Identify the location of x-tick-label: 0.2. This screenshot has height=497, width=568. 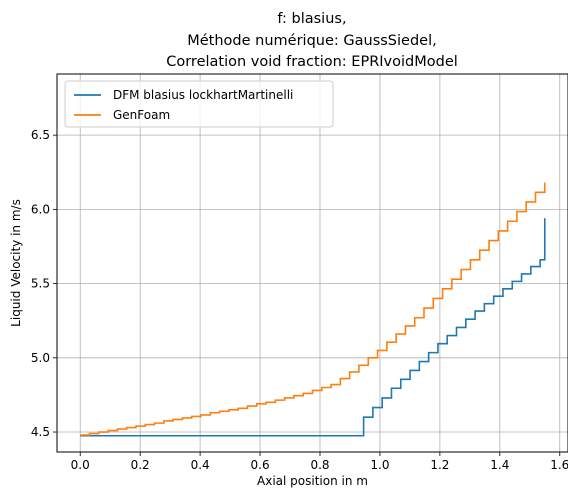
(140, 465).